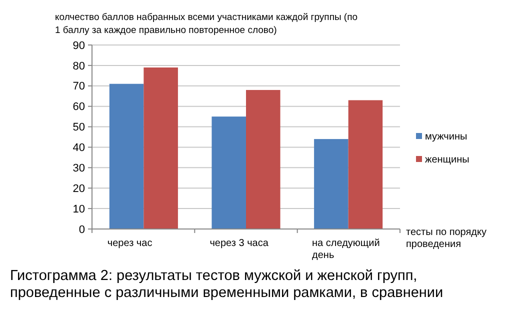 This screenshot has height=333, width=518. I want to click on x-tick-label: через час, so click(129, 243).